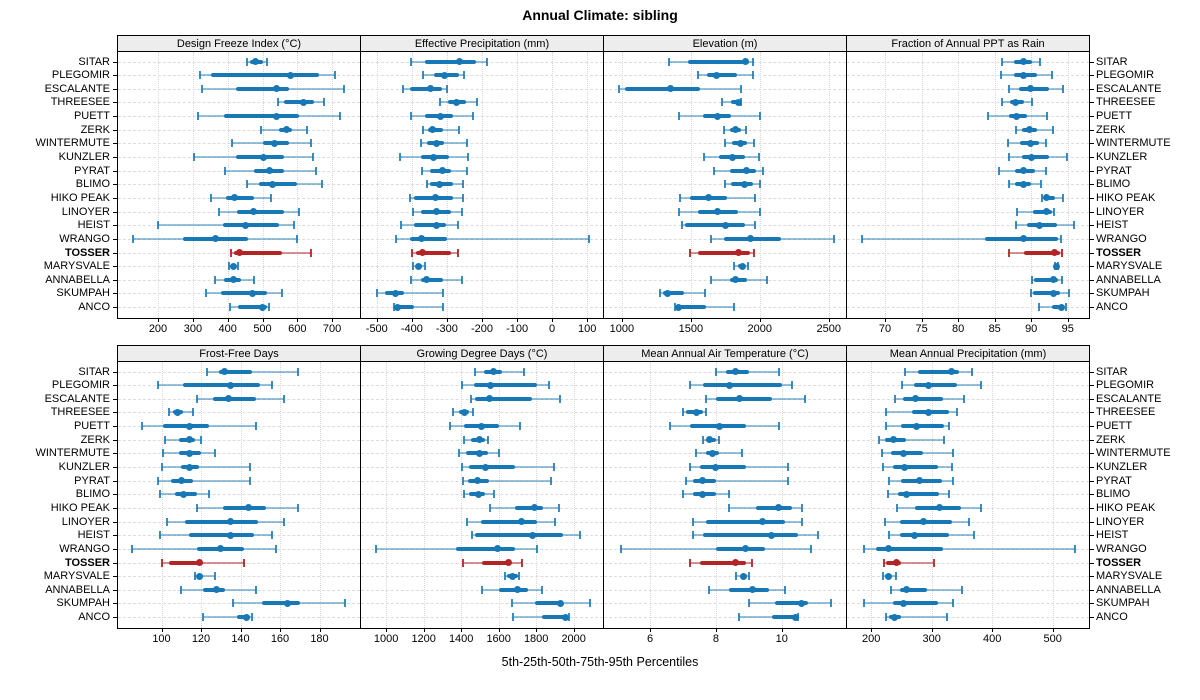 The image size is (1200, 700). What do you see at coordinates (93, 225) in the screenshot?
I see `station-label-left: HEIST` at bounding box center [93, 225].